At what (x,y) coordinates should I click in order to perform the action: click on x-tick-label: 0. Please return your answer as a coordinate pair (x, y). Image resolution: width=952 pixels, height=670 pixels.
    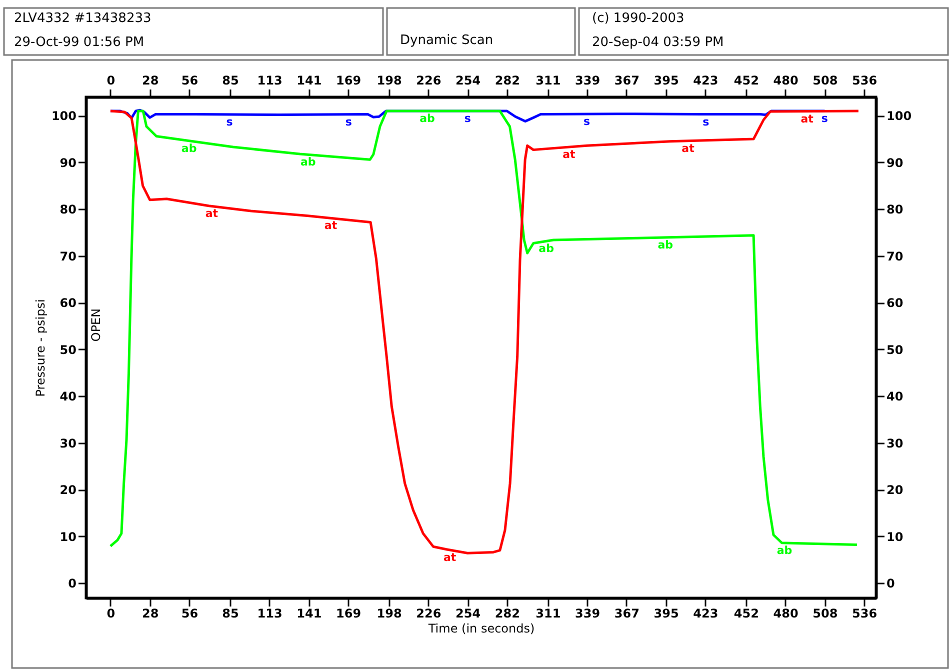
    Looking at the image, I should click on (111, 613).